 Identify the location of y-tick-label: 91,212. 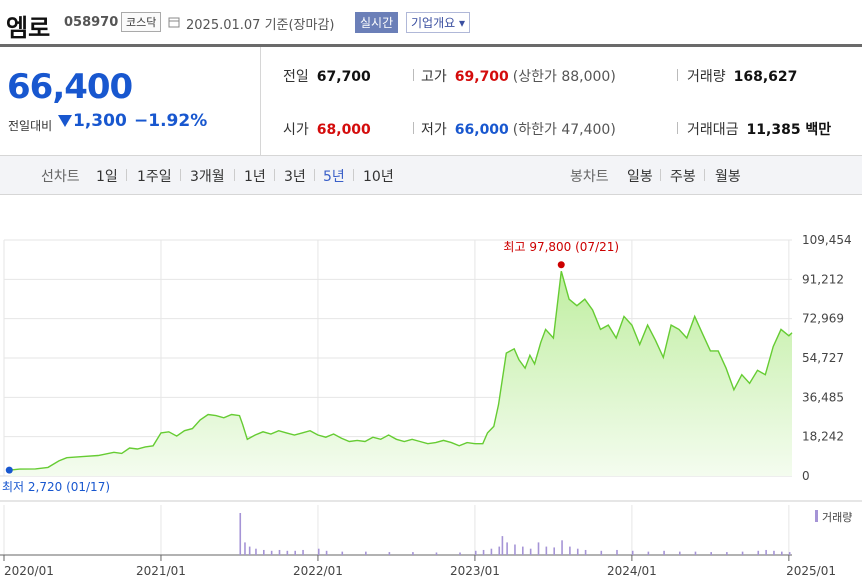
(823, 279).